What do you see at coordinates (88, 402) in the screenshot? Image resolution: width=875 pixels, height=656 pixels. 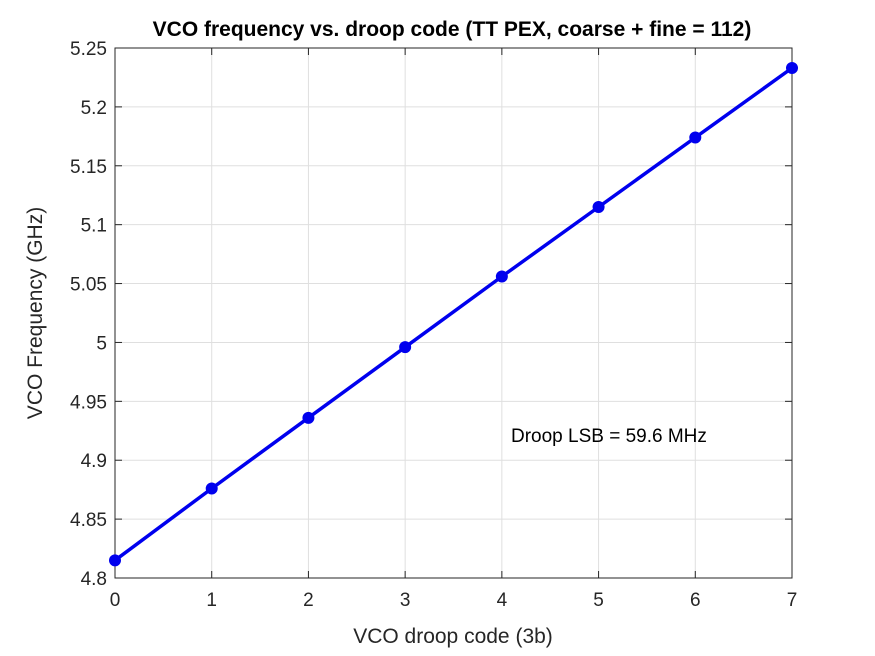 I see `y-tick-label: 4.95` at bounding box center [88, 402].